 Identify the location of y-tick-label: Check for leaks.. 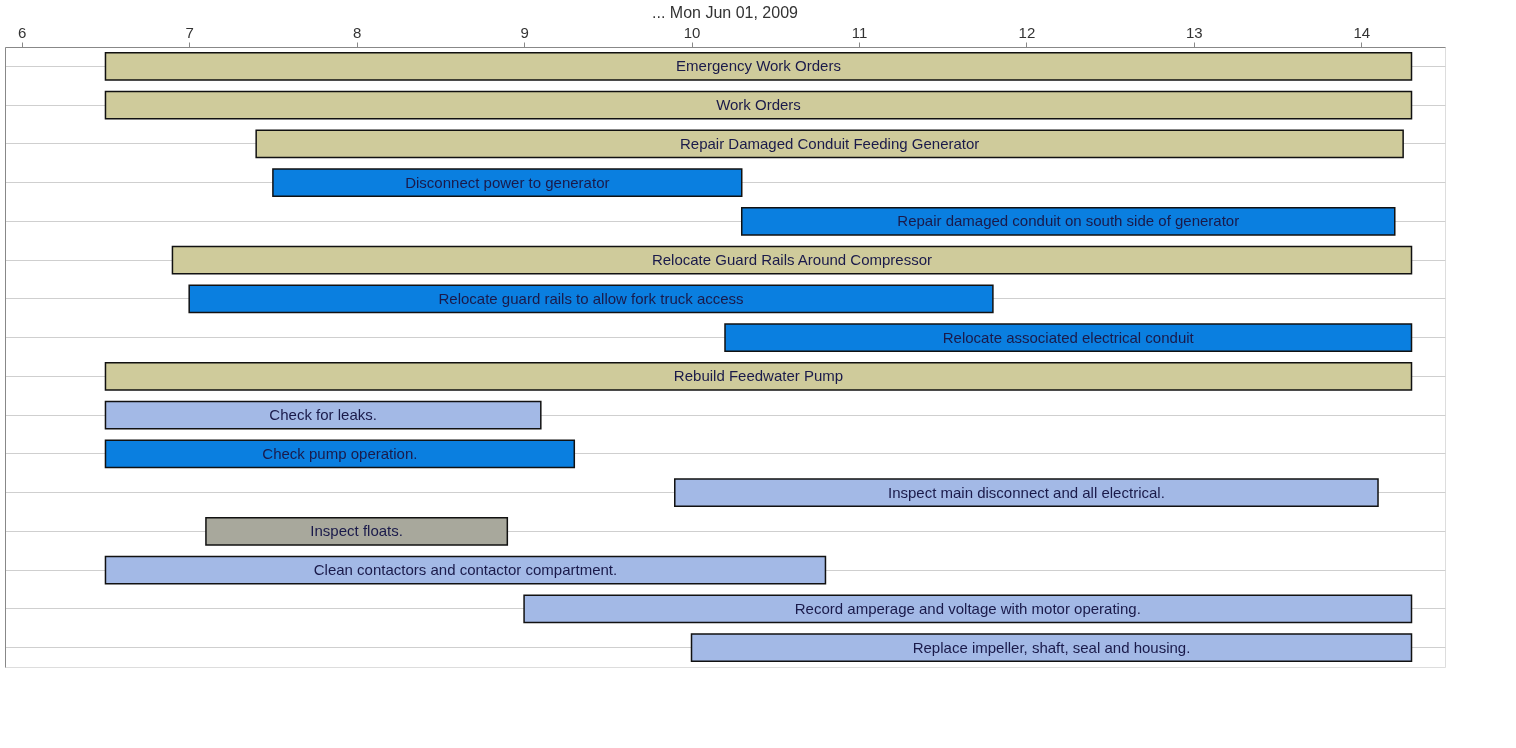
(323, 415).